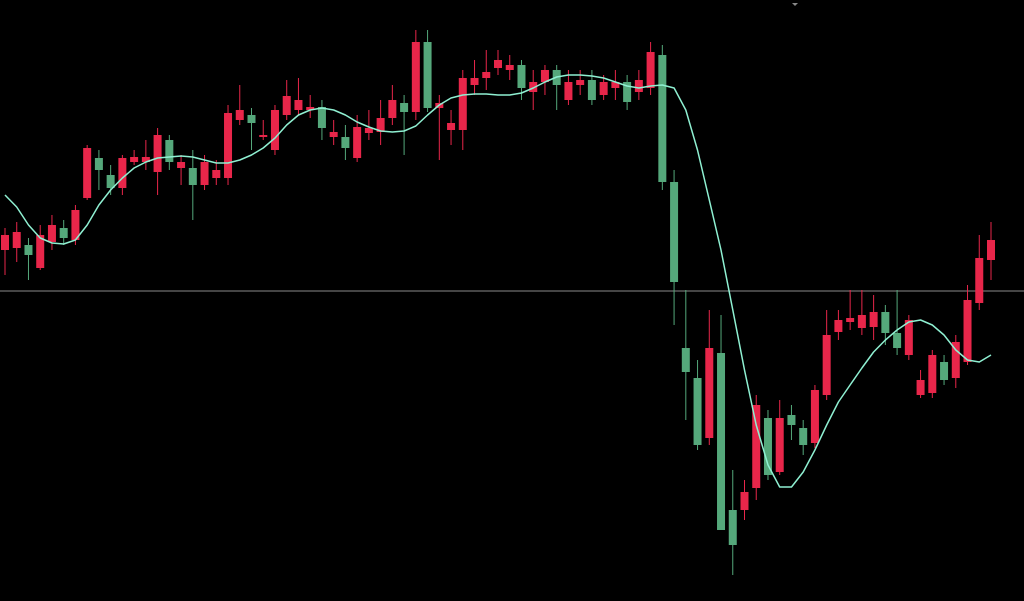 This screenshot has height=601, width=1024. What do you see at coordinates (795, 4) in the screenshot?
I see `scroll-marker` at bounding box center [795, 4].